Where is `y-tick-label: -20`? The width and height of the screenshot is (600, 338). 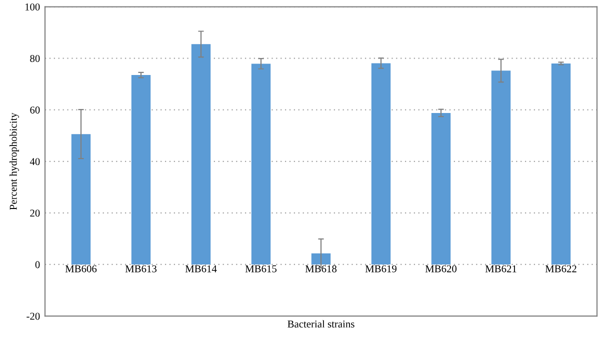
y-tick-label: -20 is located at coordinates (33, 316).